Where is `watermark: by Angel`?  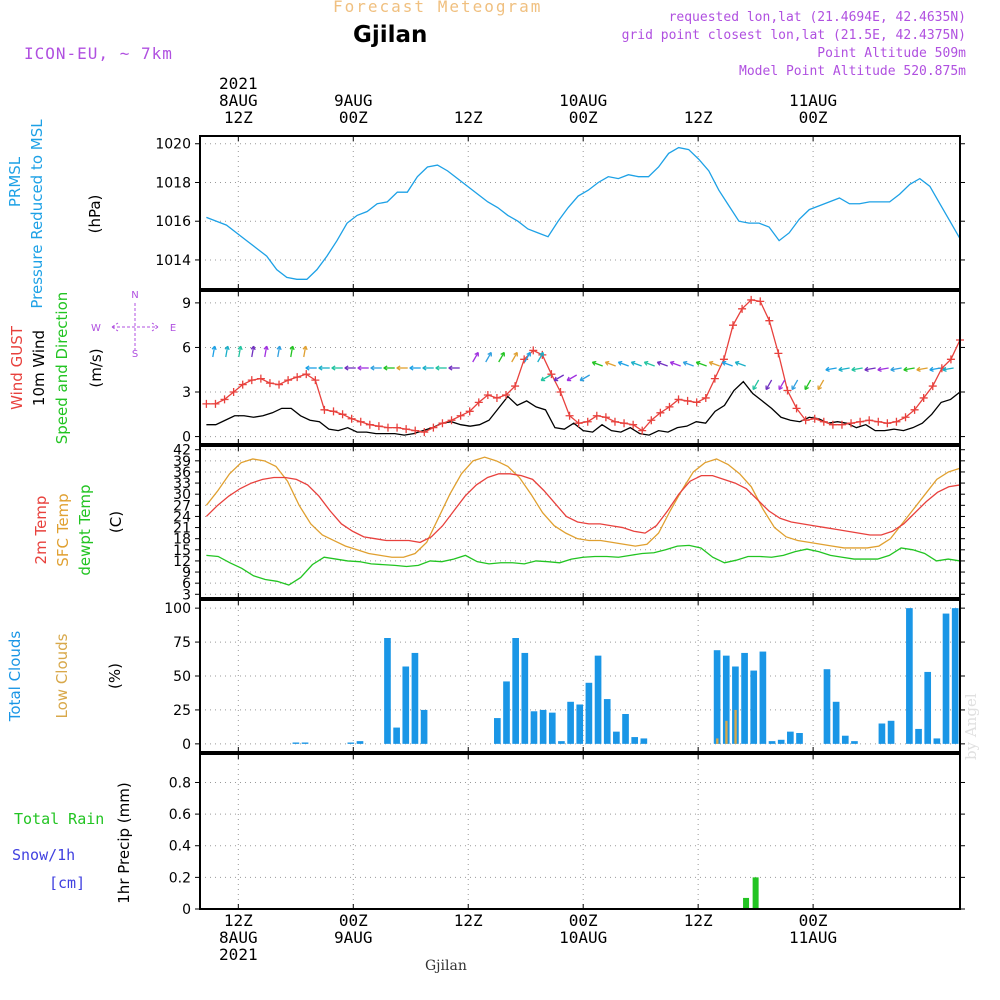 watermark: by Angel is located at coordinates (971, 726).